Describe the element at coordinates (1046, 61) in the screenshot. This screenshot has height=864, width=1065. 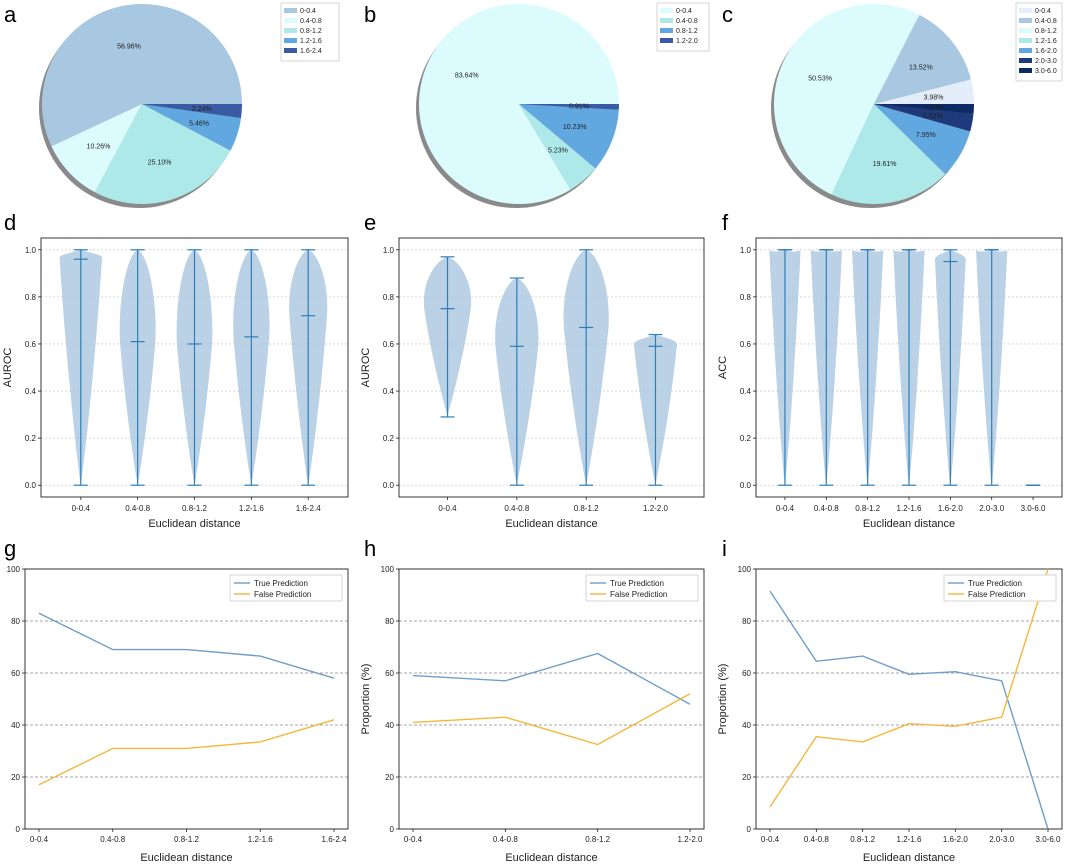
I see `pie-legend-label: 2.0-3.0` at that location.